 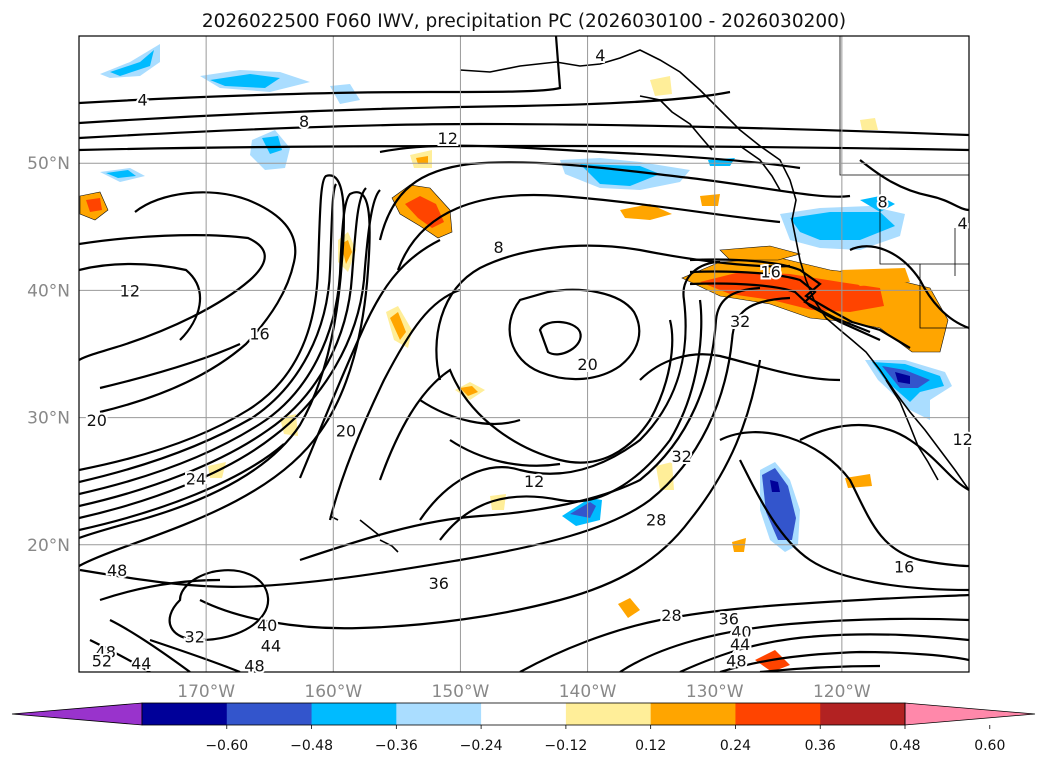 What do you see at coordinates (311, 746) in the screenshot?
I see `colorbar-tick-label: −0.48` at bounding box center [311, 746].